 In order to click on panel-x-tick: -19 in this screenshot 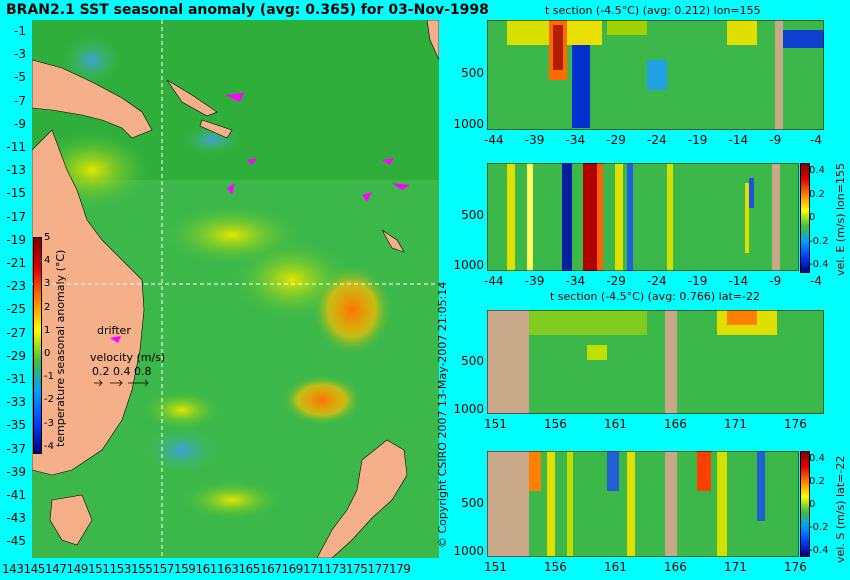, I will do `click(697, 281)`.